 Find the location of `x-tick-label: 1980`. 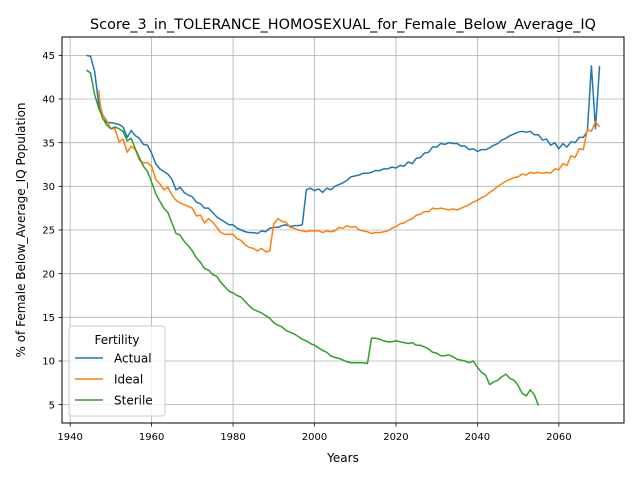

x-tick-label: 1980 is located at coordinates (232, 437).